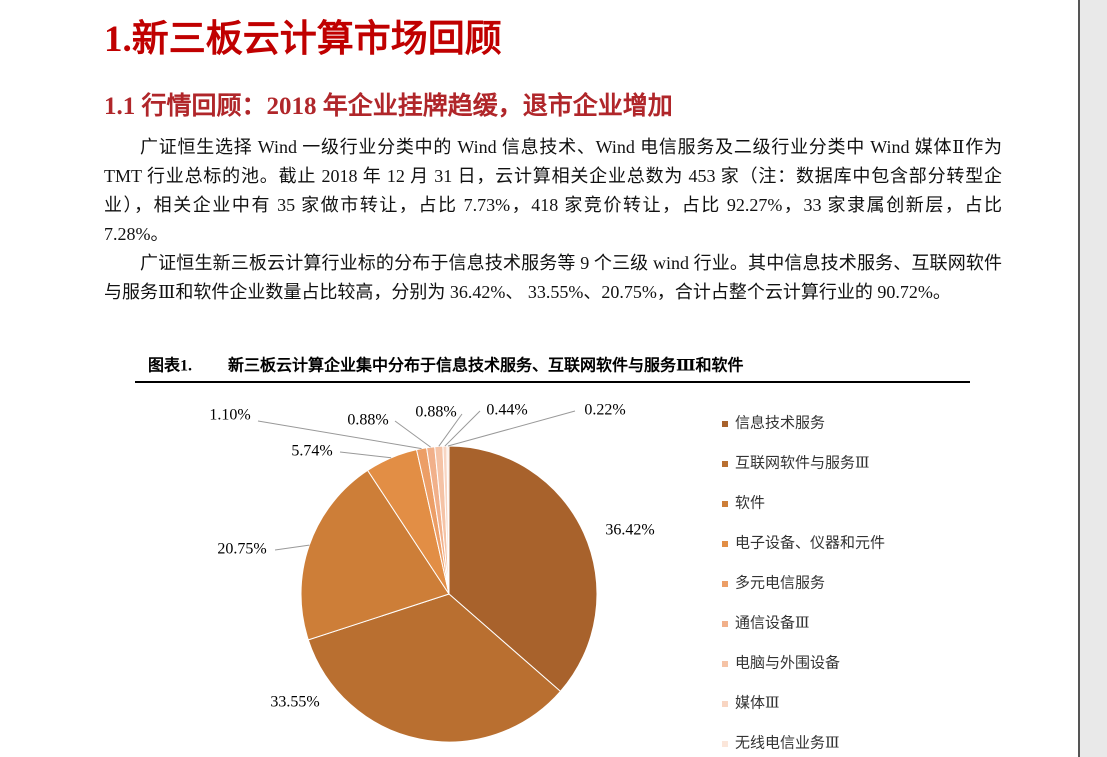 The width and height of the screenshot is (1107, 757). What do you see at coordinates (802, 462) in the screenshot?
I see `legend-label: 互联网软件与服务Ⅲ` at bounding box center [802, 462].